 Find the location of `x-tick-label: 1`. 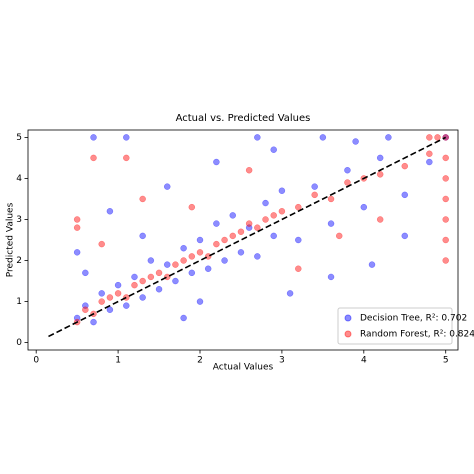

x-tick-label: 1 is located at coordinates (118, 361).